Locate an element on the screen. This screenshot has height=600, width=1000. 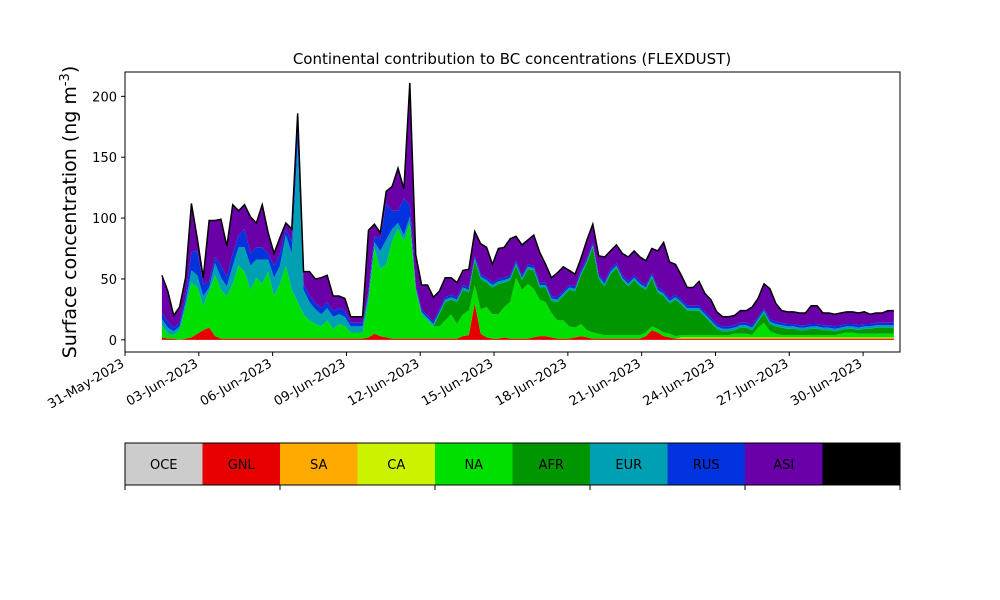
colorbar-label-rus: RUS is located at coordinates (706, 465).